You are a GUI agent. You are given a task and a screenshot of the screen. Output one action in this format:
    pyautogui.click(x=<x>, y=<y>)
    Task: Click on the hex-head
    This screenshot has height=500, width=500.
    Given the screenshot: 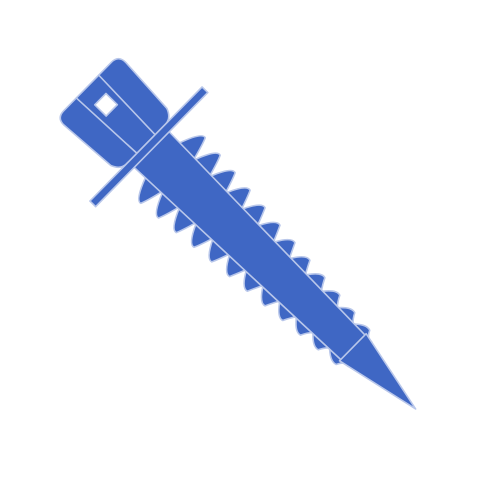 What is the action you would take?
    pyautogui.click(x=114, y=113)
    